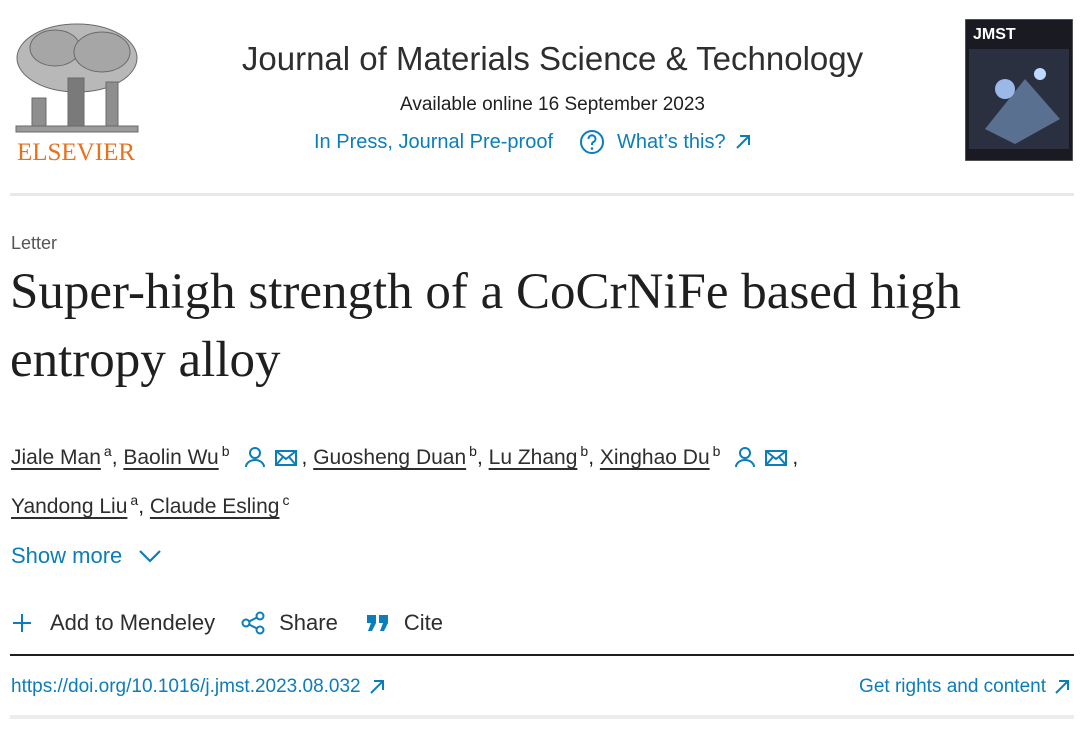  I want to click on elsevier-logo: ELSEVIER, so click(77, 92).